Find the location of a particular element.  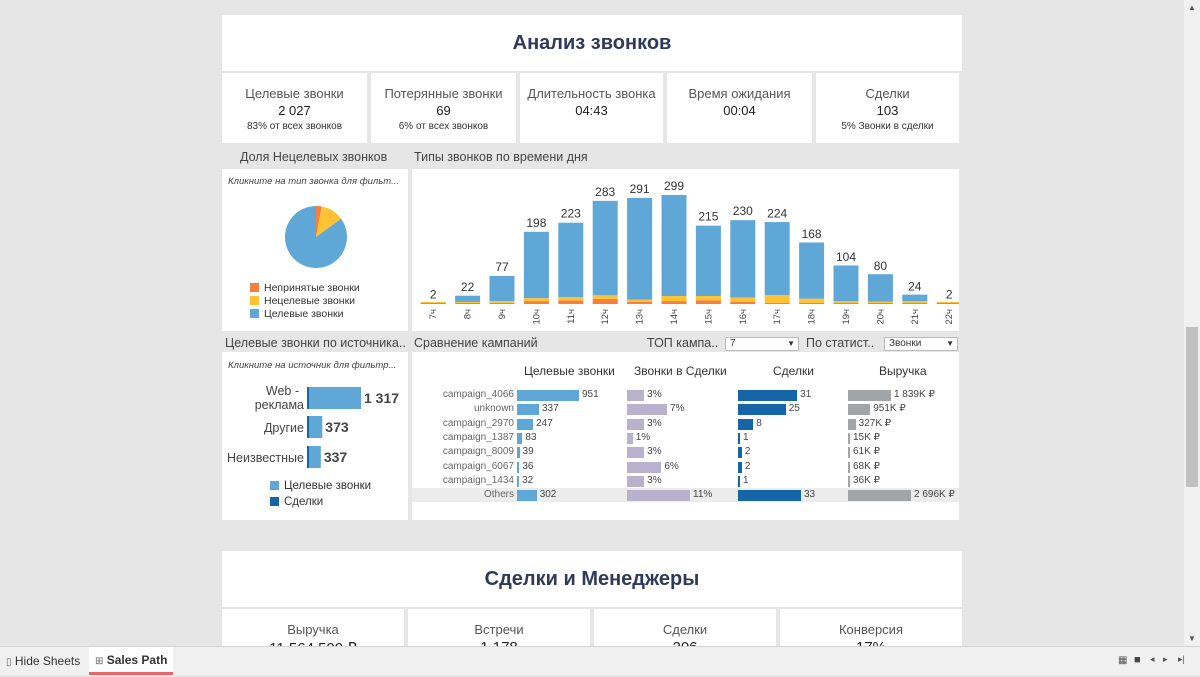

campaign-name: campaign_1387 is located at coordinates (478, 437).